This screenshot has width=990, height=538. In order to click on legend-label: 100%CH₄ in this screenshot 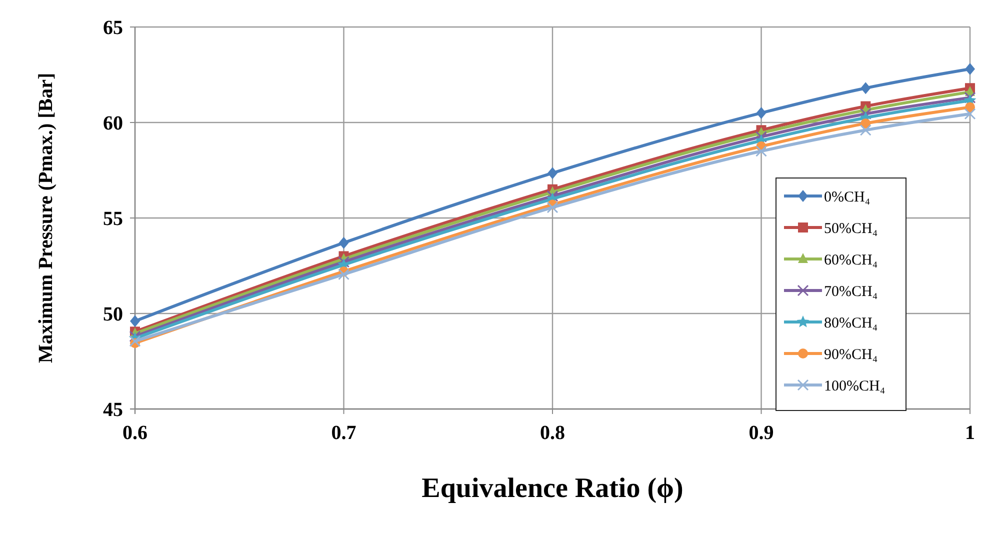, I will do `click(855, 386)`.